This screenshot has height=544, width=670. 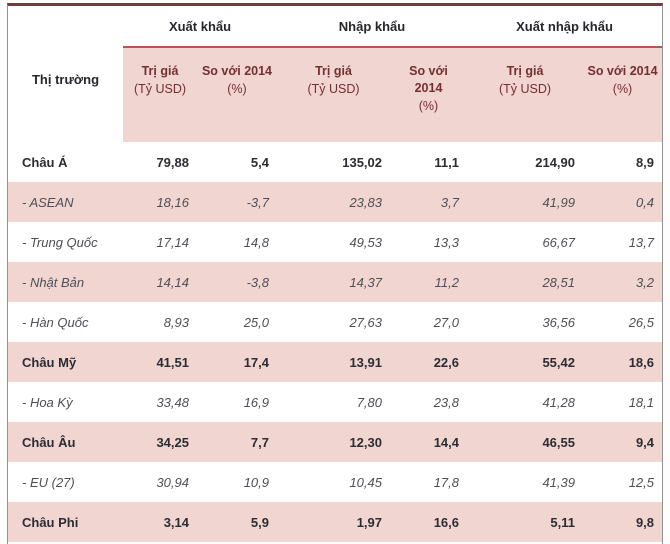 I want to click on cell-value: 33,48, so click(x=160, y=402).